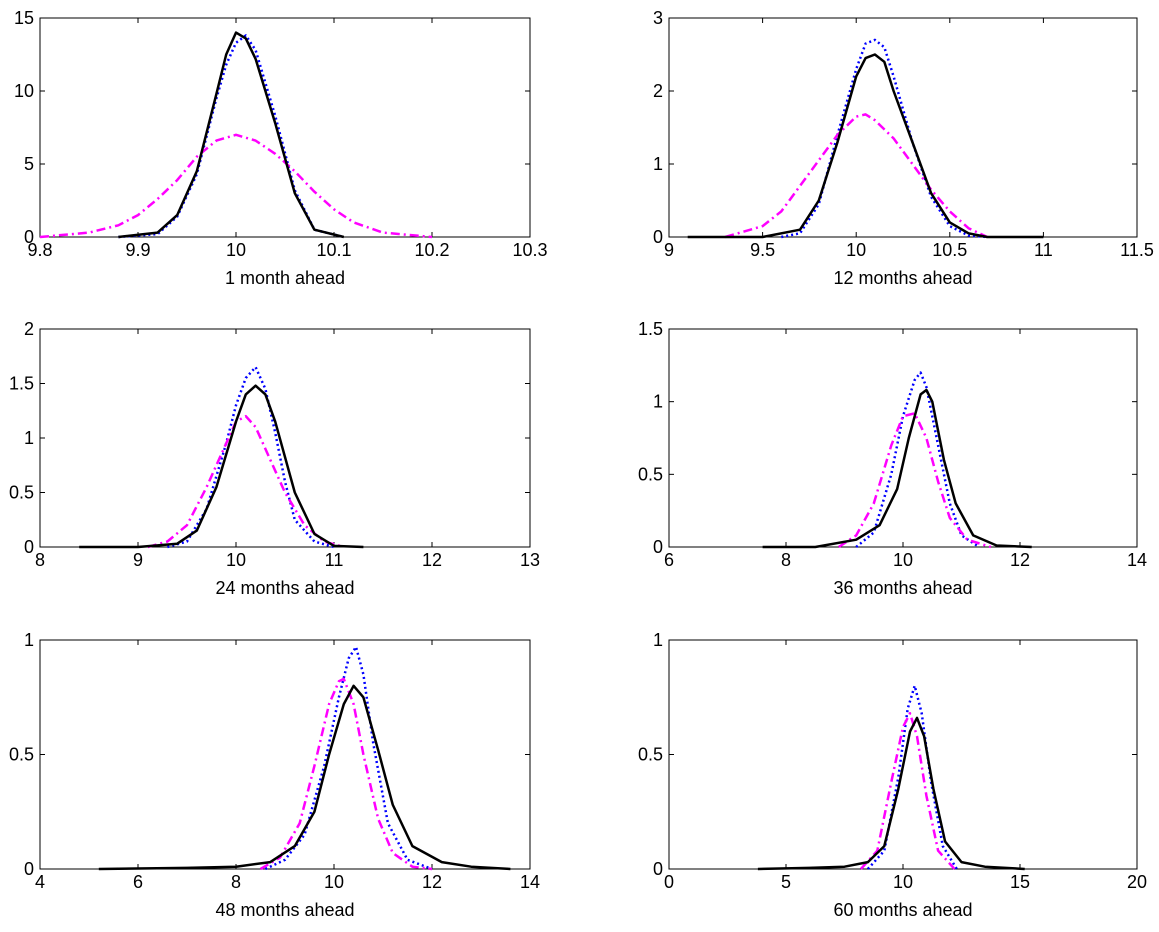 This screenshot has height=932, width=1159. I want to click on y-tick-label: 3, so click(658, 18).